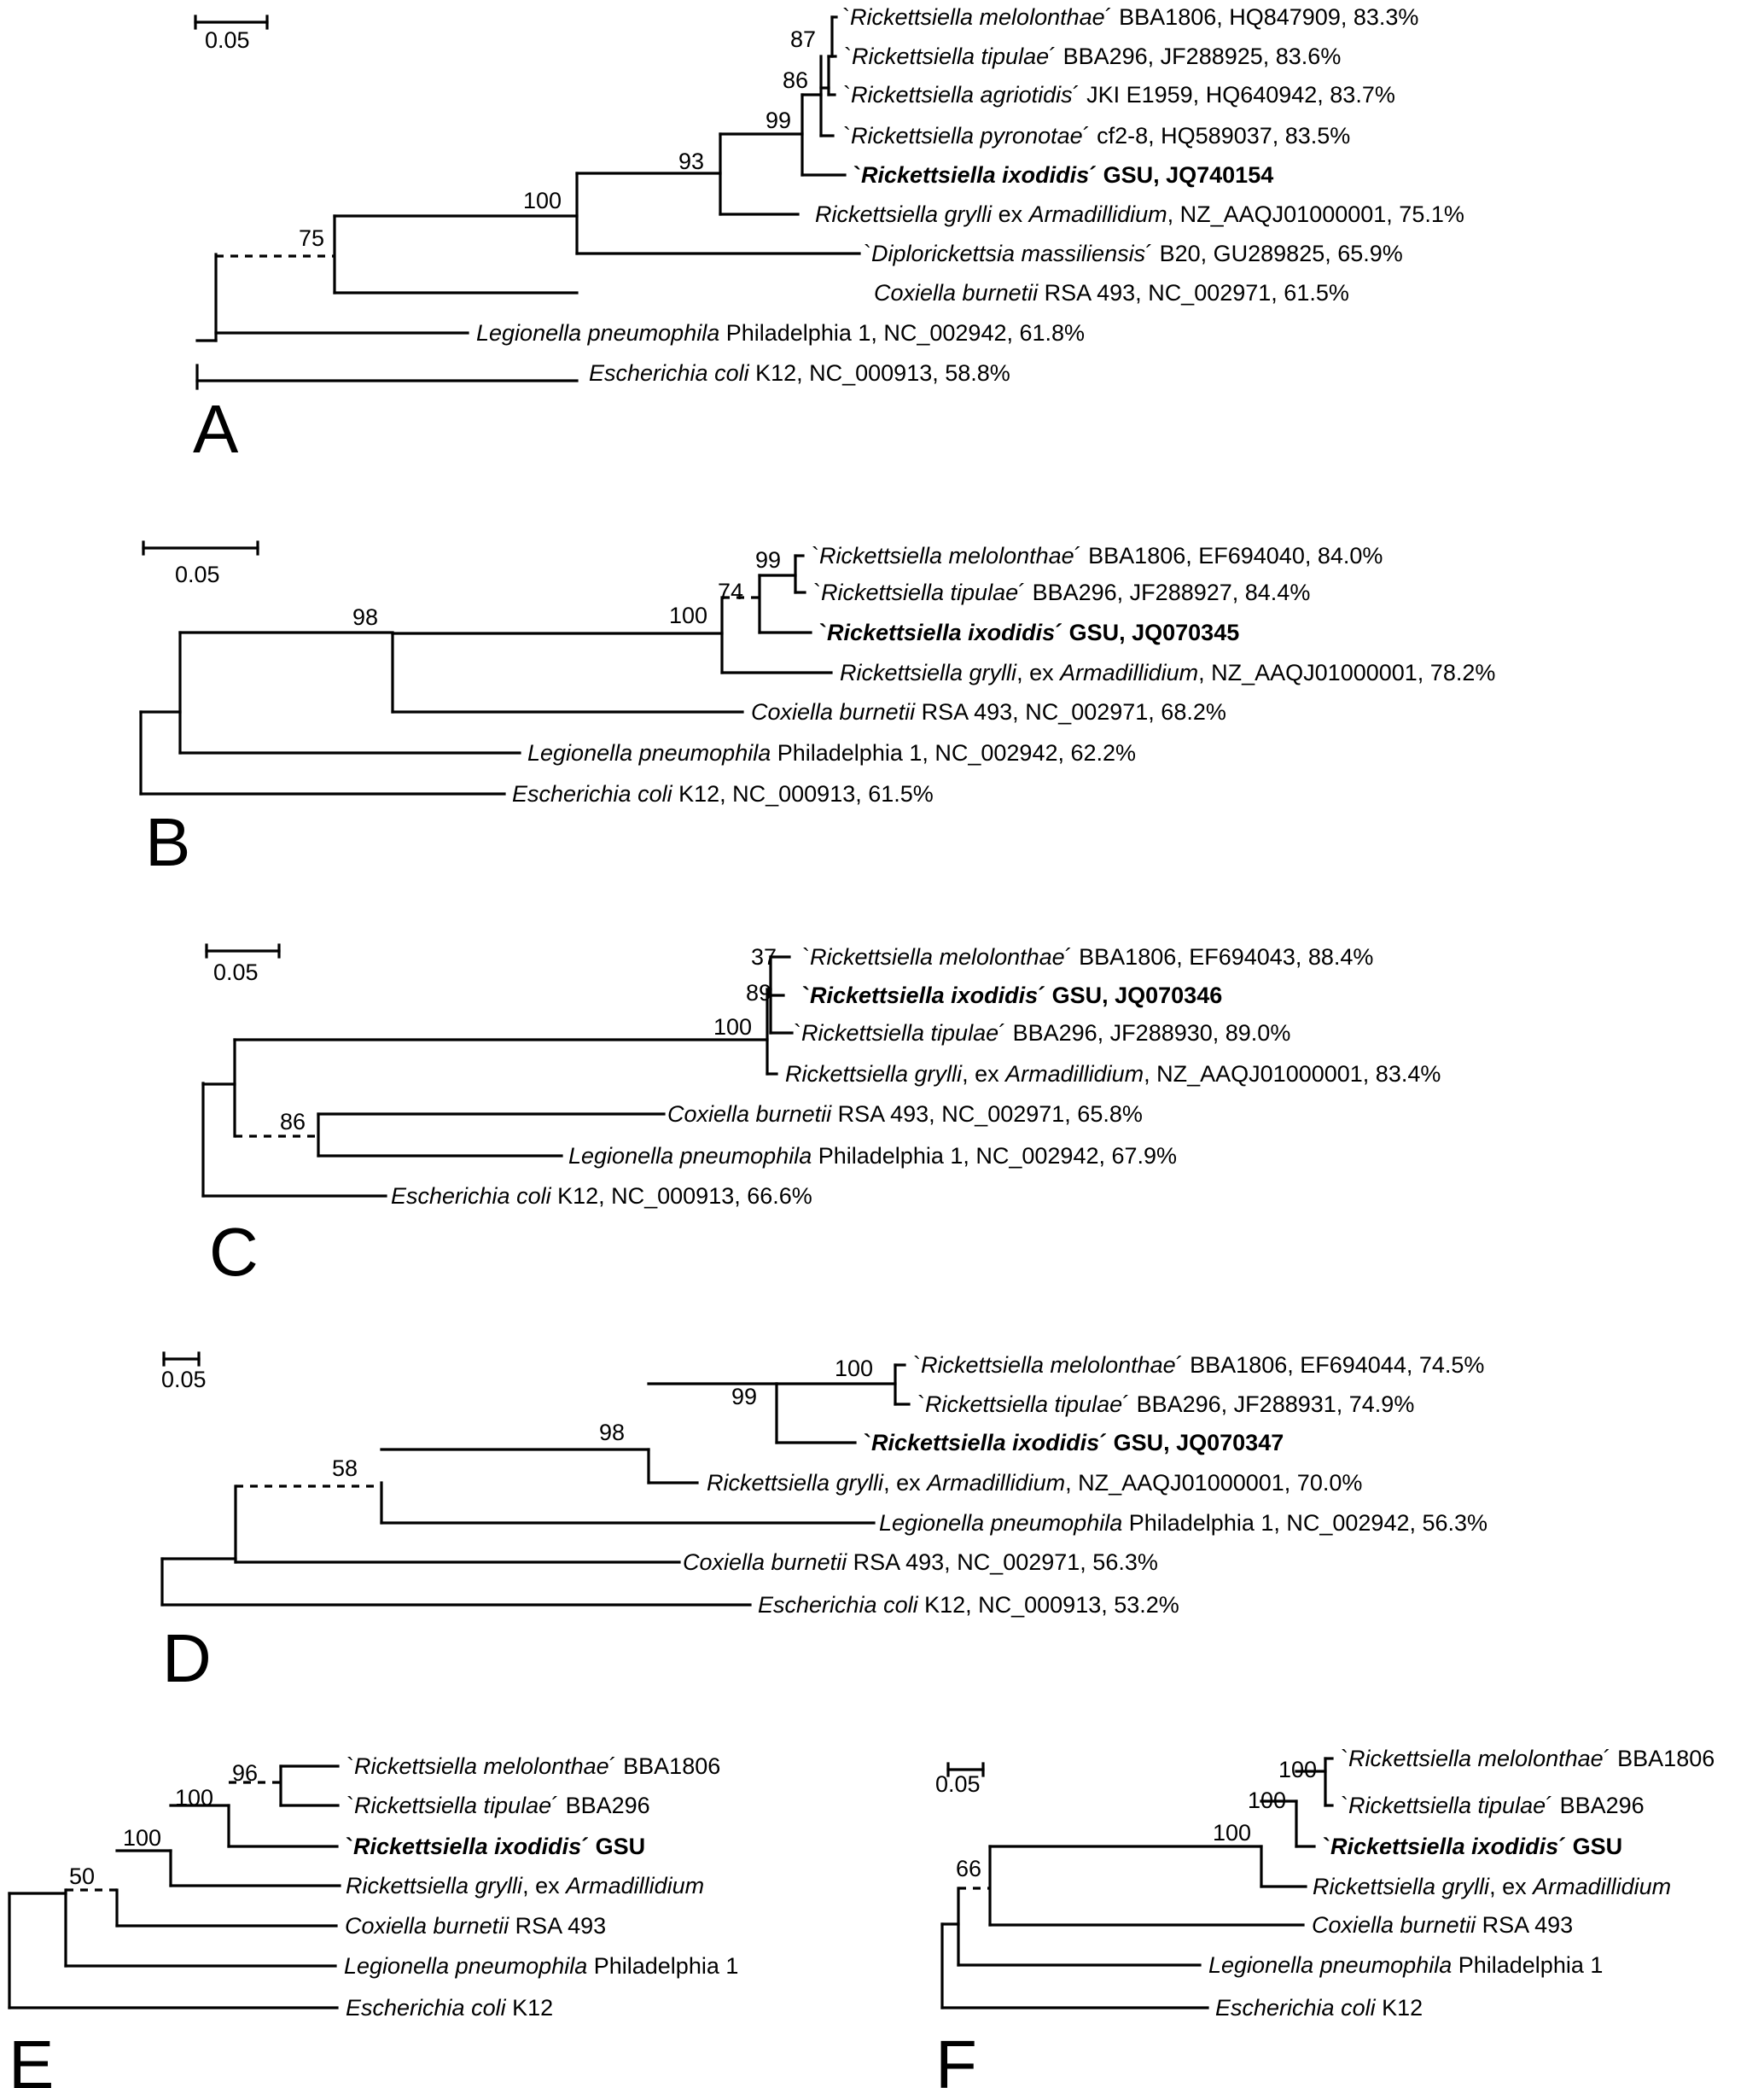  I want to click on taxon-label-segment: RSA 493, NC_002971, 61.5%, so click(1194, 293).